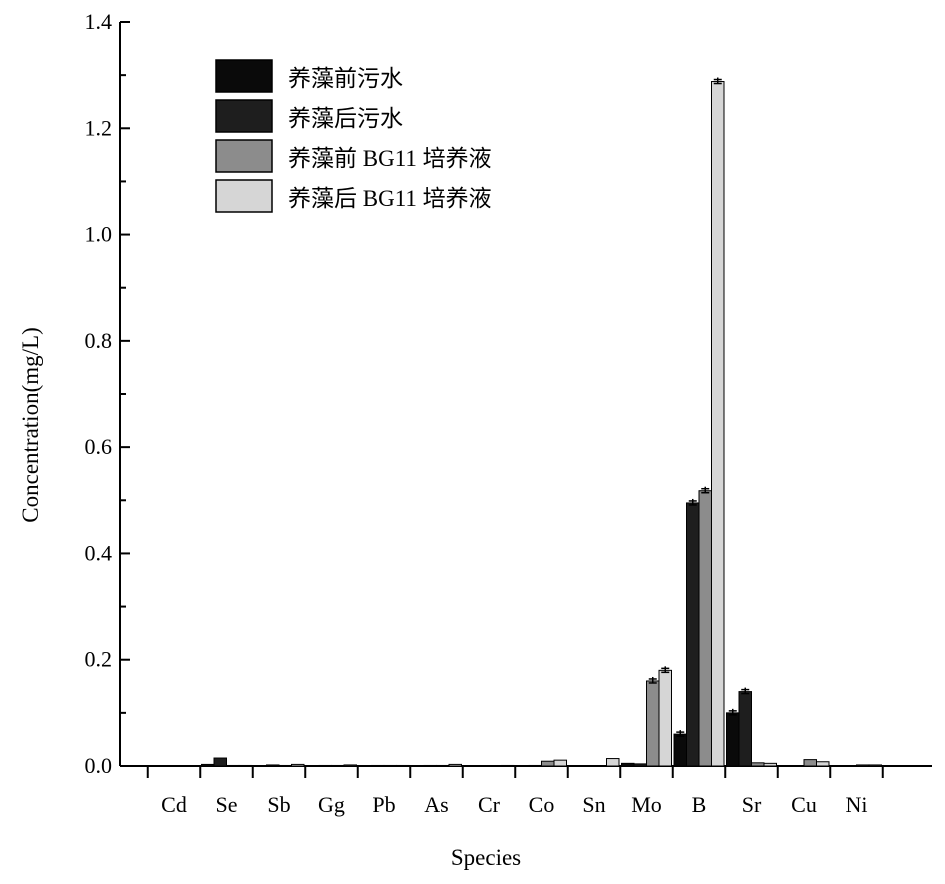 This screenshot has height=884, width=945. I want to click on y-tick-label: 0.4, so click(99, 552).